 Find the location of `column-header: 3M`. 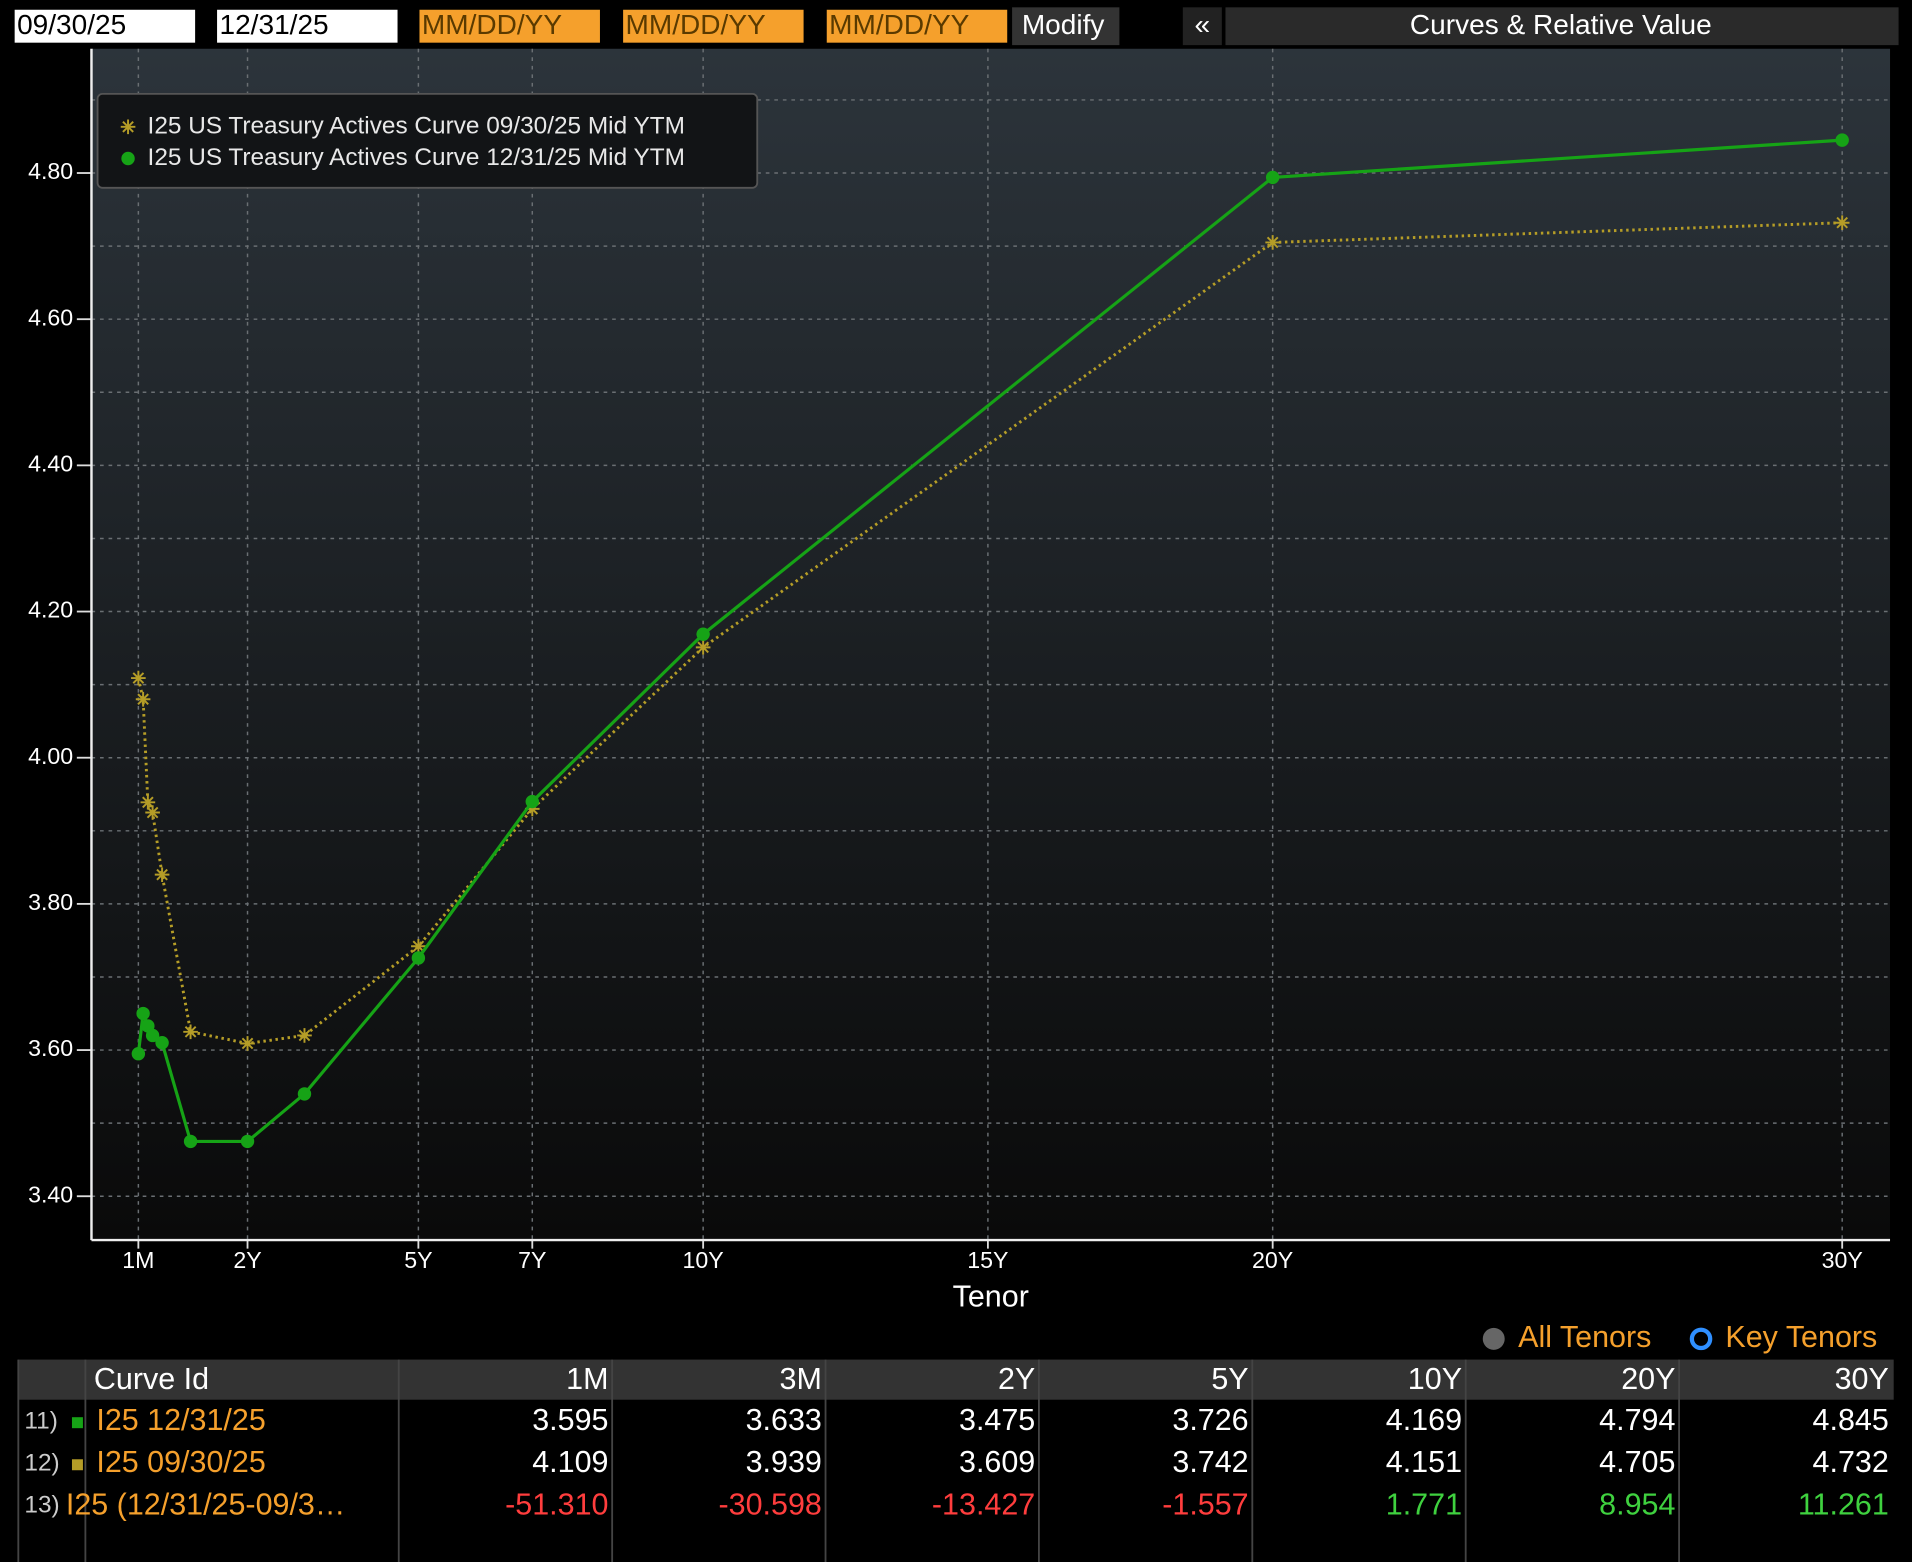

column-header: 3M is located at coordinates (801, 1379).